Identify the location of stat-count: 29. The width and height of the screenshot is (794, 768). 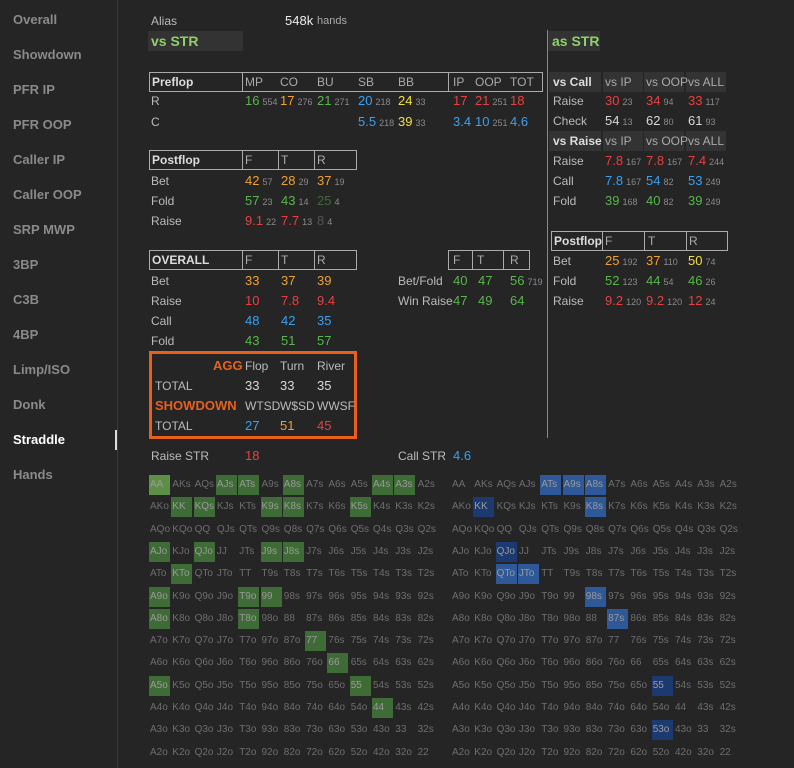
(303, 182).